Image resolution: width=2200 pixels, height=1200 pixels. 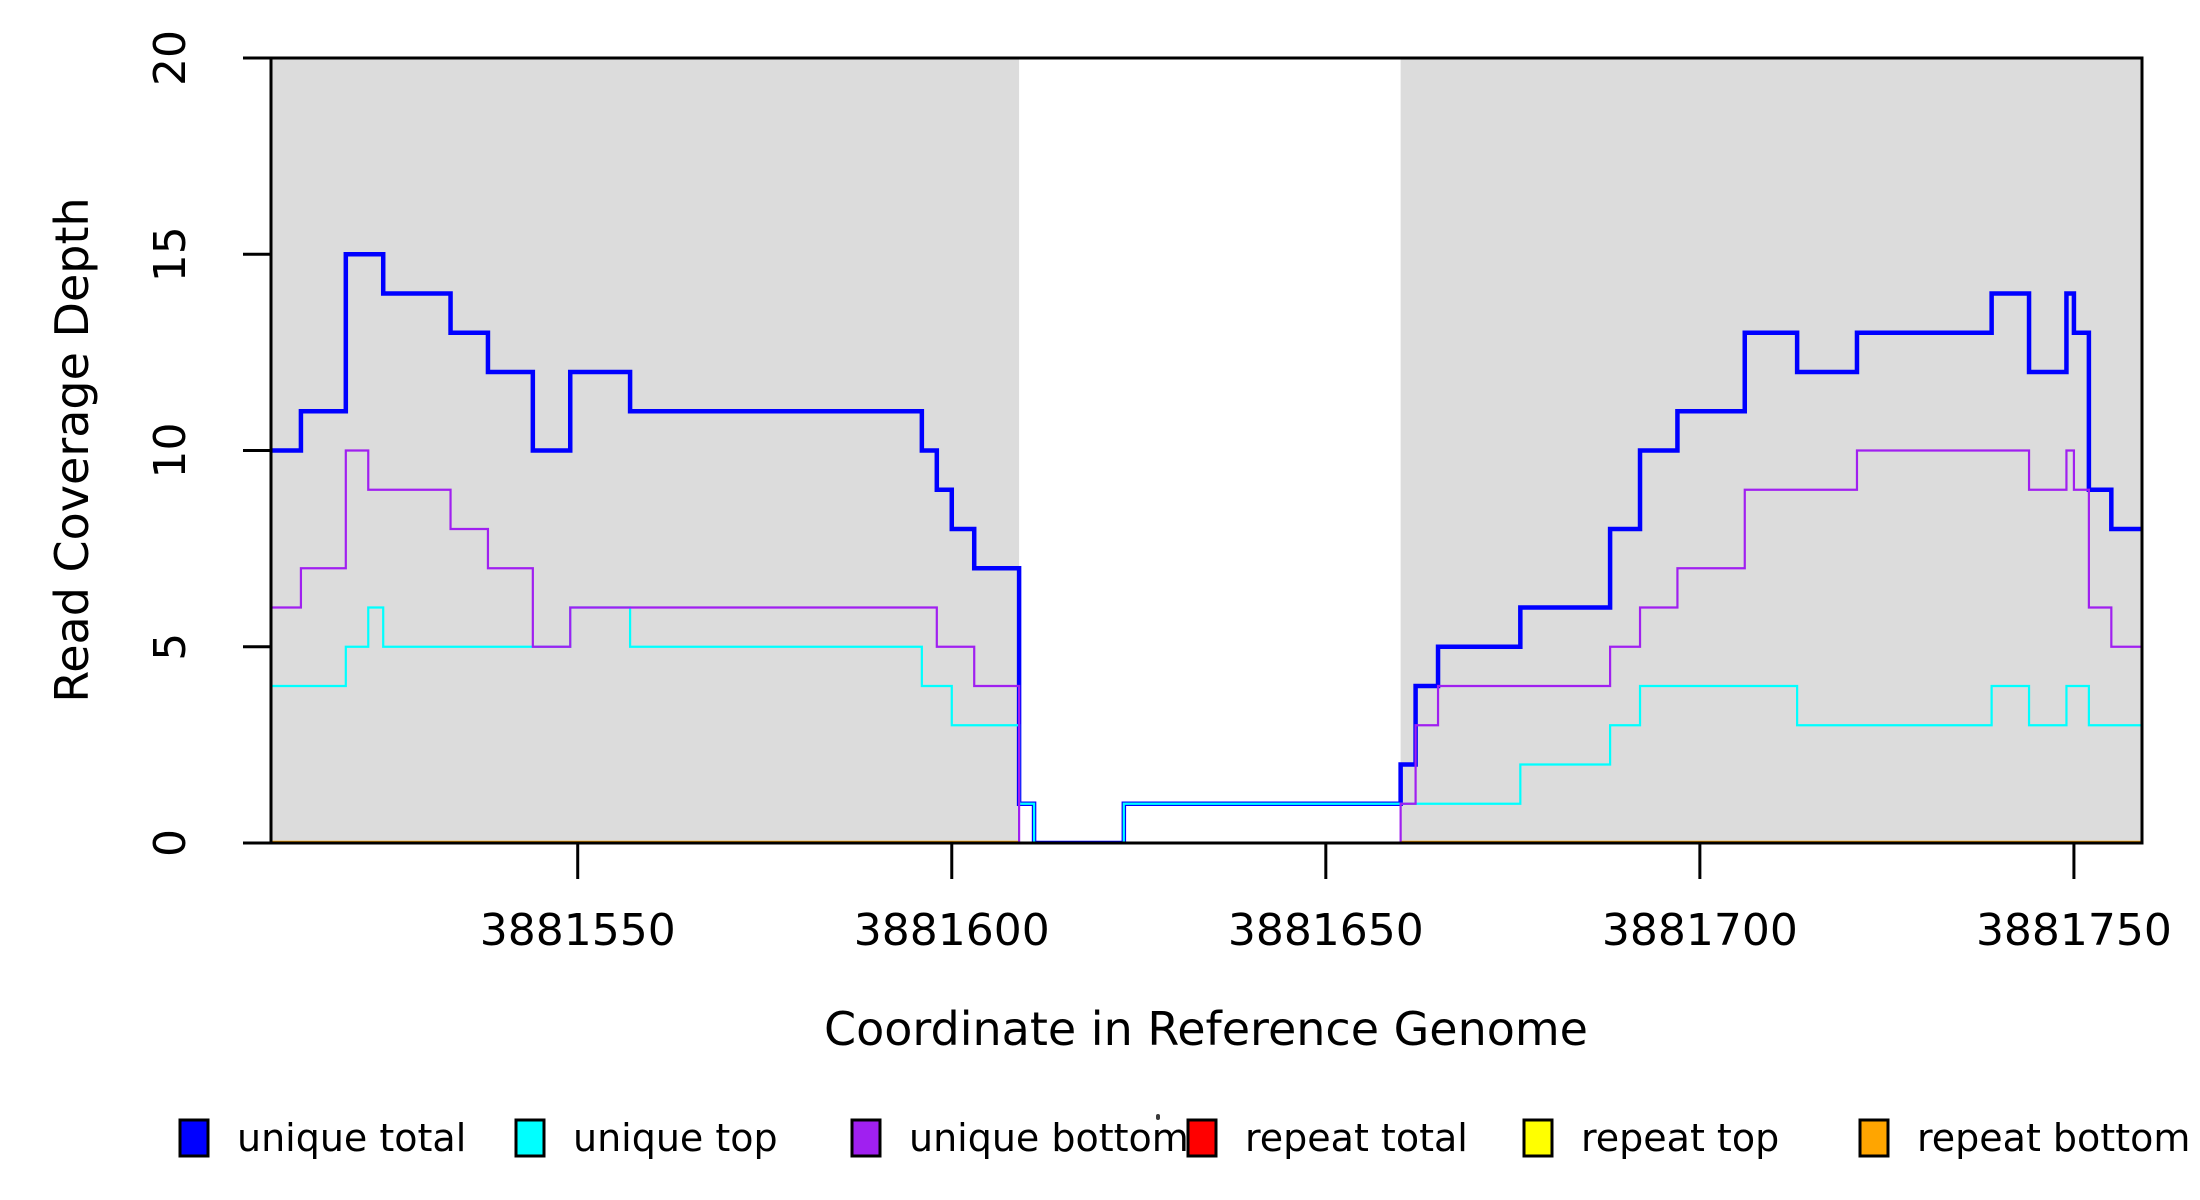 I want to click on y-tick-label: 5, so click(x=170, y=647).